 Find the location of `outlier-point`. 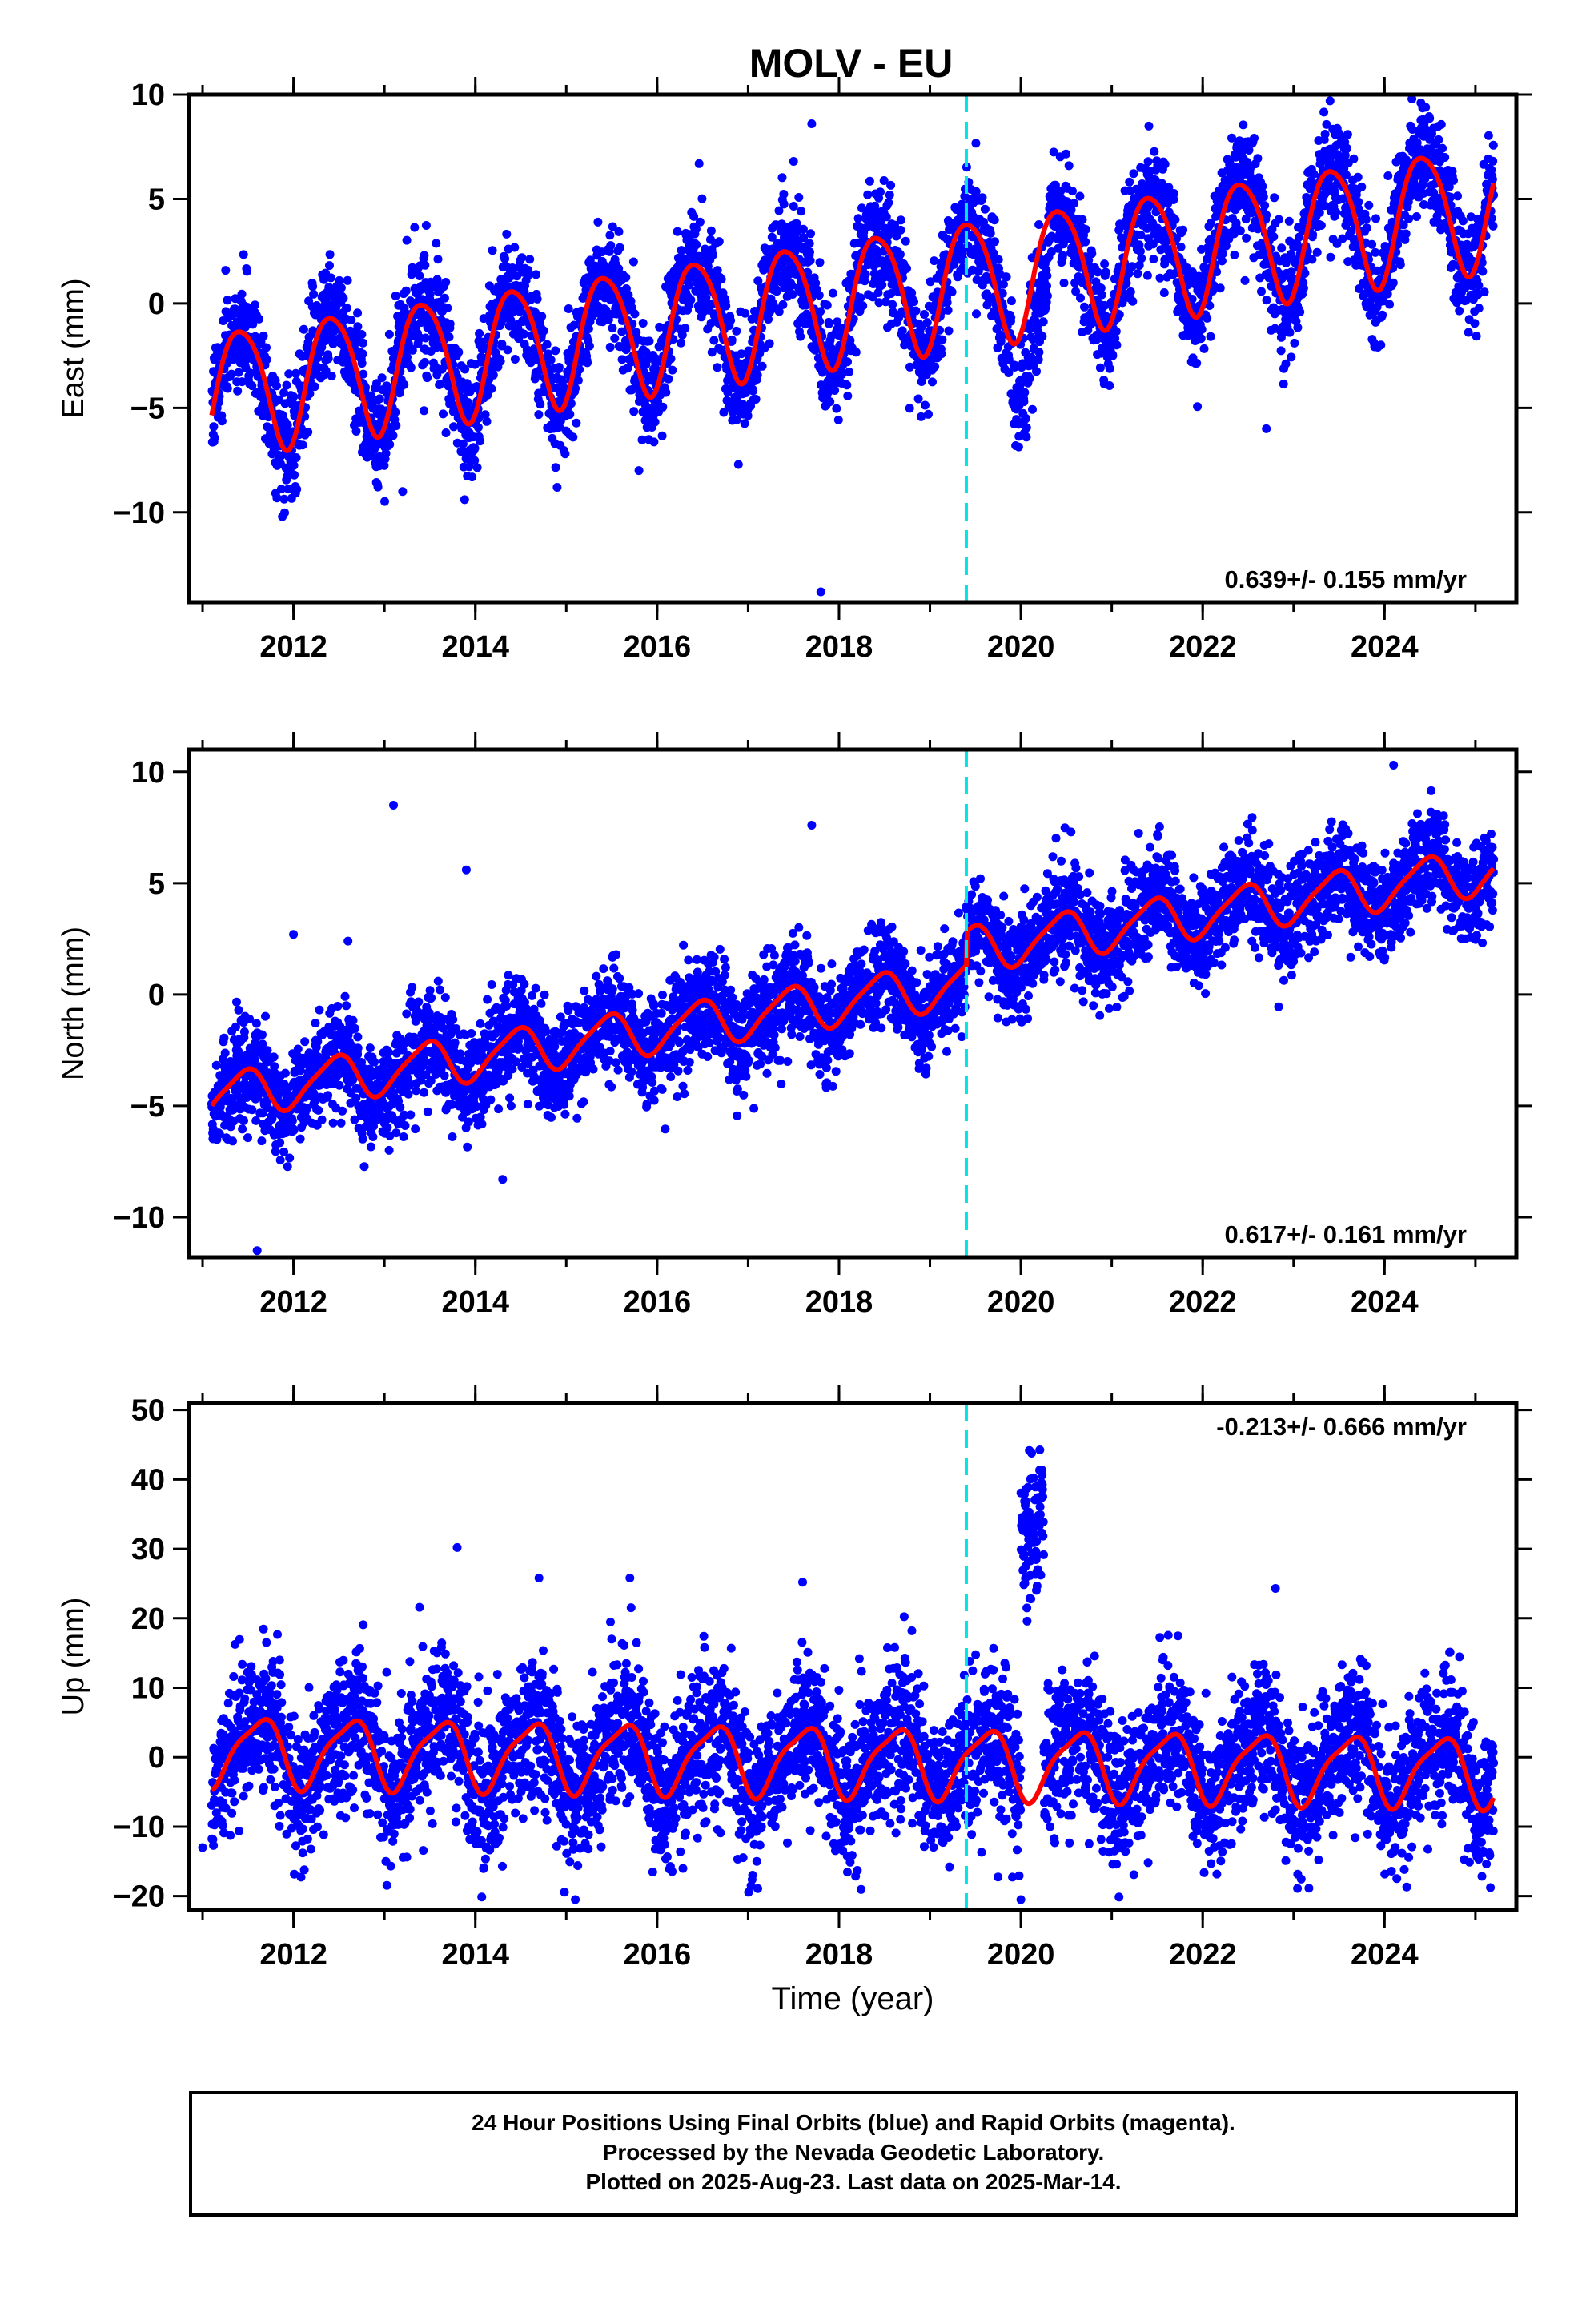

outlier-point is located at coordinates (1421, 102).